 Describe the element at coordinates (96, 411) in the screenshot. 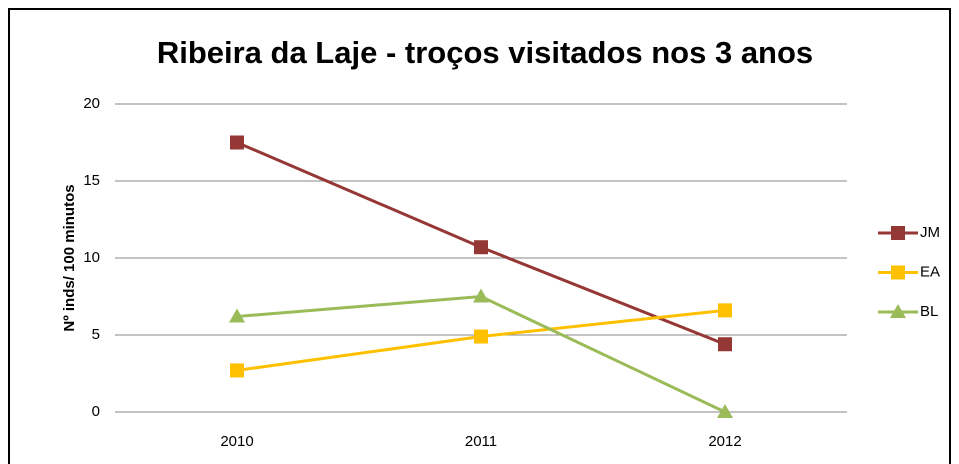

I see `y-tick-label: 0` at that location.